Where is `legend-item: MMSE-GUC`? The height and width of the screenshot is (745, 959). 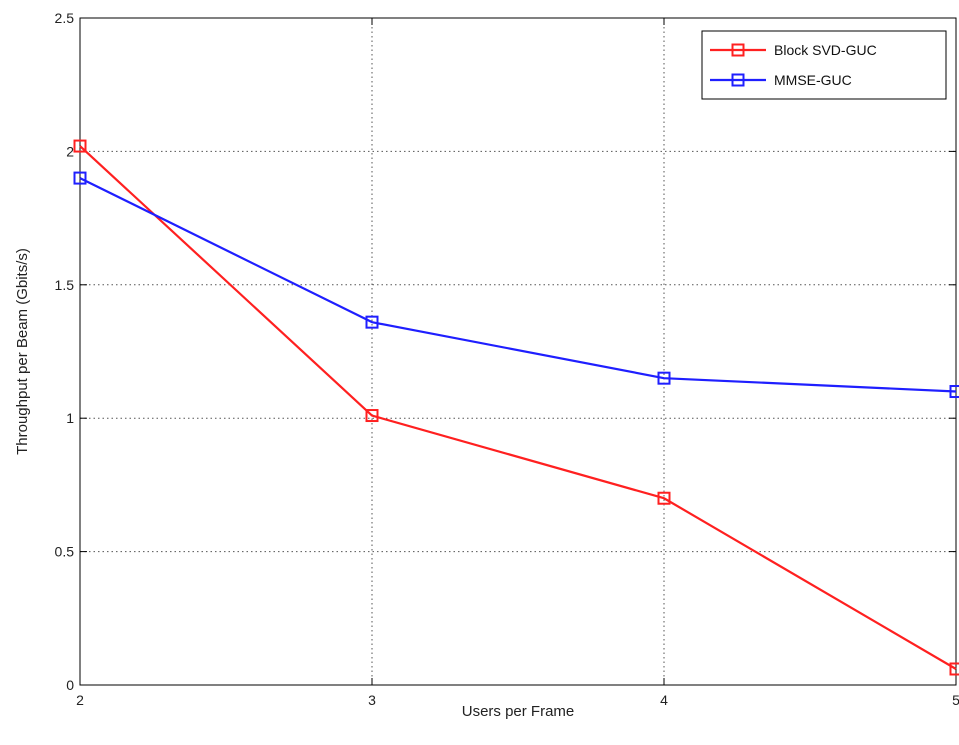 legend-item: MMSE-GUC is located at coordinates (781, 80).